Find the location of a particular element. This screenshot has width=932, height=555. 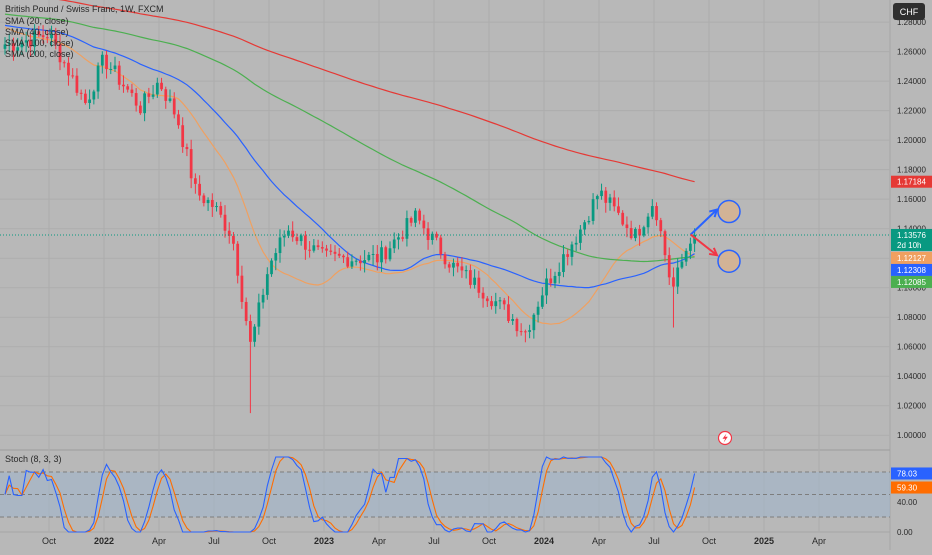

x-tick-label: 2024 is located at coordinates (544, 541).